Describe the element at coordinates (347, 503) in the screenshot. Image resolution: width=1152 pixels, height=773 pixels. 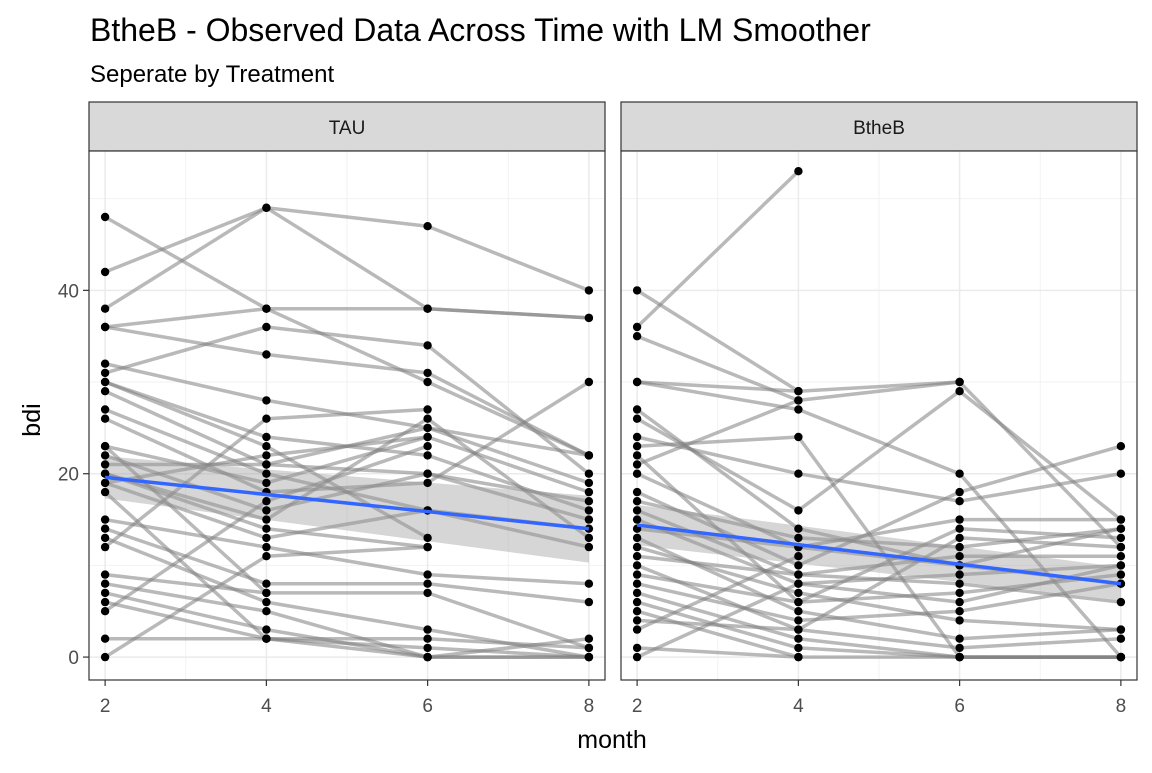
I see `smoother-line` at that location.